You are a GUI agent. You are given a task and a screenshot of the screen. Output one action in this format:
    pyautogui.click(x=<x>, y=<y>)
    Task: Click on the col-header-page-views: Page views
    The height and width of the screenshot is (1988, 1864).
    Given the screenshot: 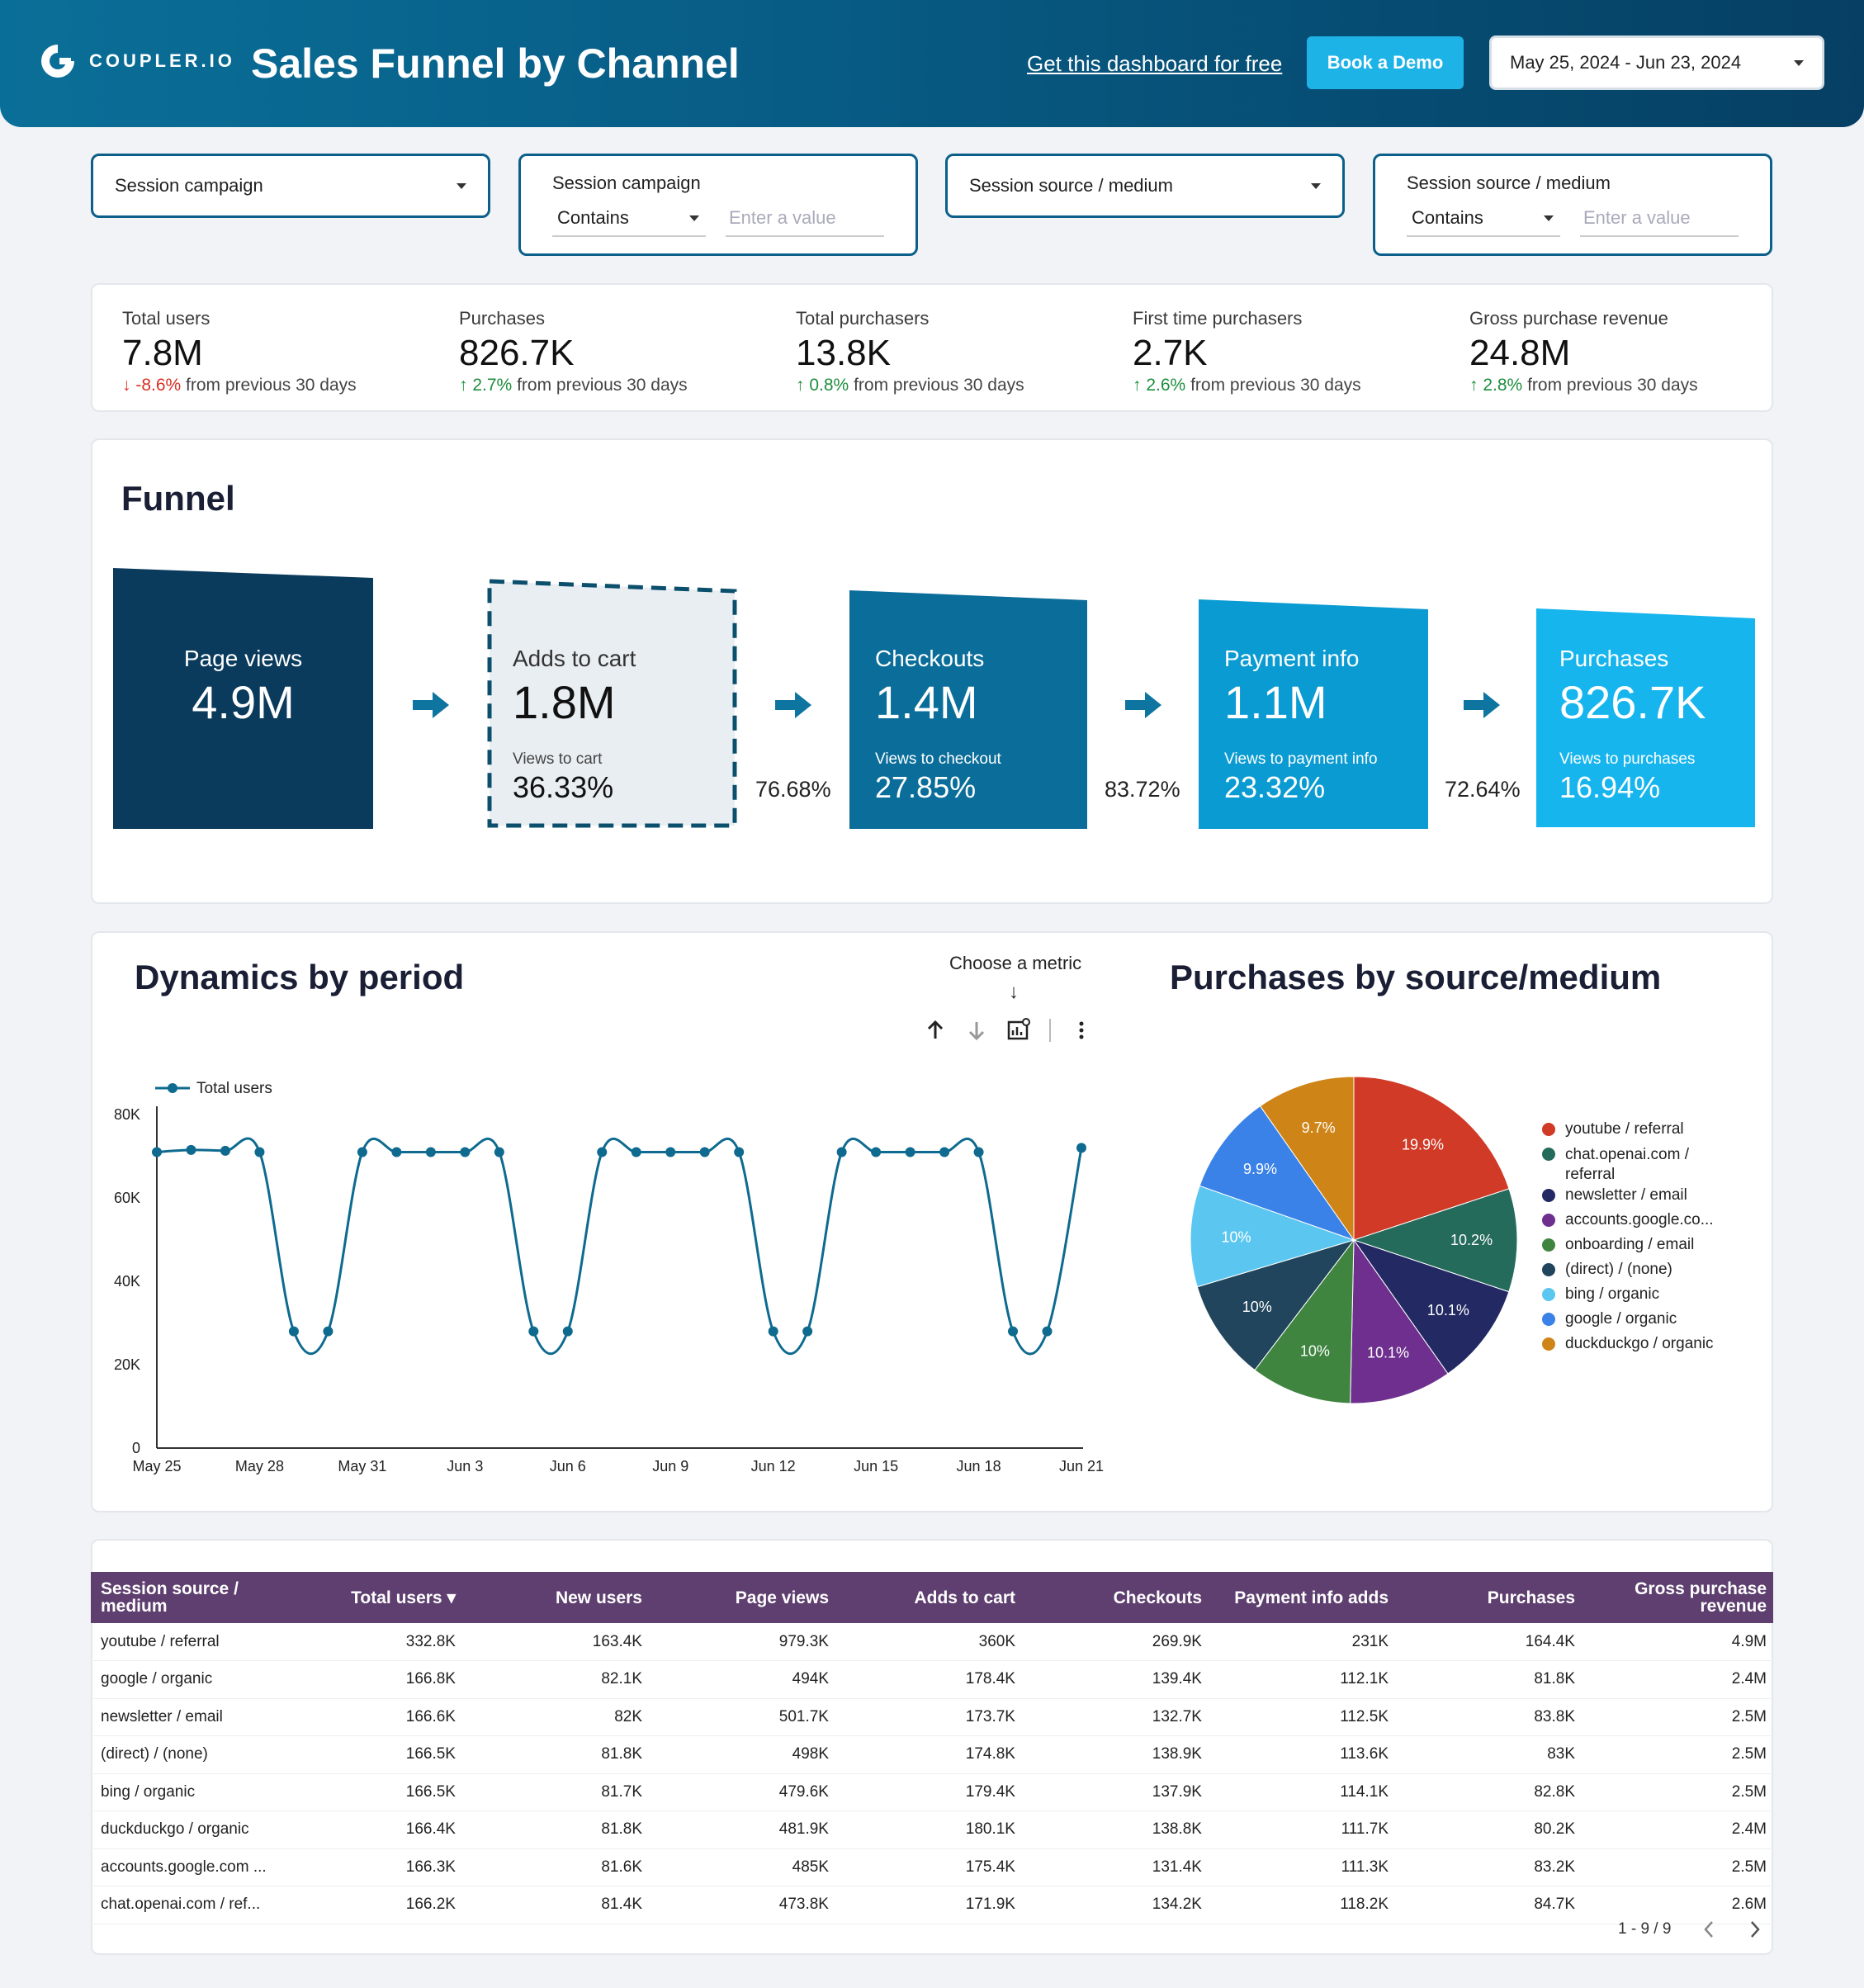 What is the action you would take?
    pyautogui.click(x=742, y=1597)
    